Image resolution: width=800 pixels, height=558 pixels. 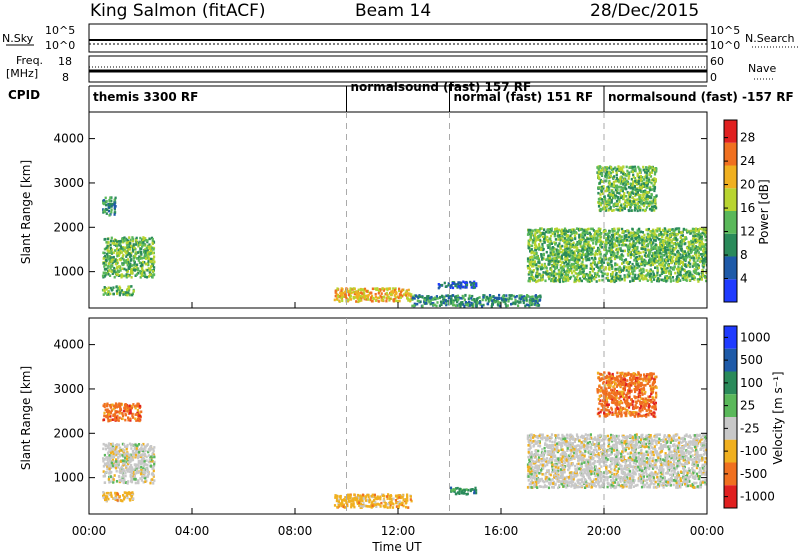 What do you see at coordinates (770, 38) in the screenshot?
I see `nsearch-label: N.Search` at bounding box center [770, 38].